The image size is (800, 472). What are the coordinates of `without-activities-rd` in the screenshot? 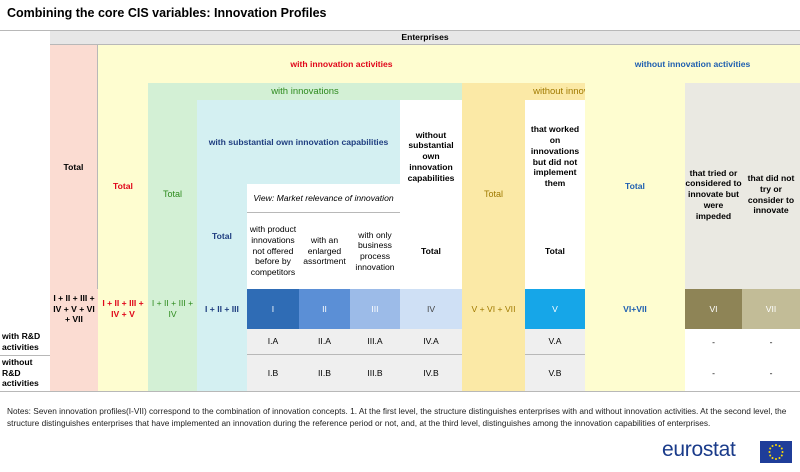 It's located at (635, 360).